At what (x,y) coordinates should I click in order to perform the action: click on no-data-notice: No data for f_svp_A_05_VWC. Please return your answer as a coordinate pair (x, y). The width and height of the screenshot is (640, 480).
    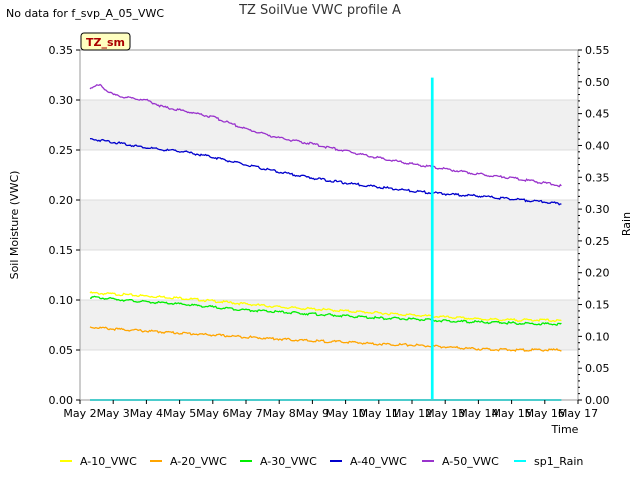
    Looking at the image, I should click on (85, 13).